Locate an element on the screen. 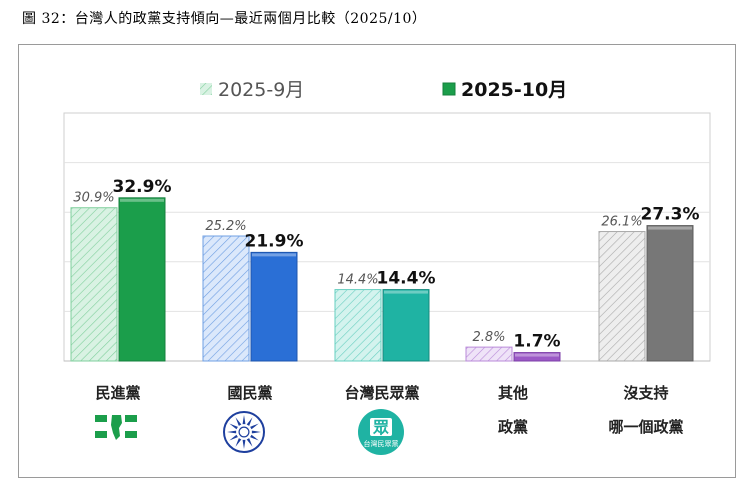 This screenshot has height=485, width=752. data-label-dpp-2025-9: 30.9% is located at coordinates (93, 198).